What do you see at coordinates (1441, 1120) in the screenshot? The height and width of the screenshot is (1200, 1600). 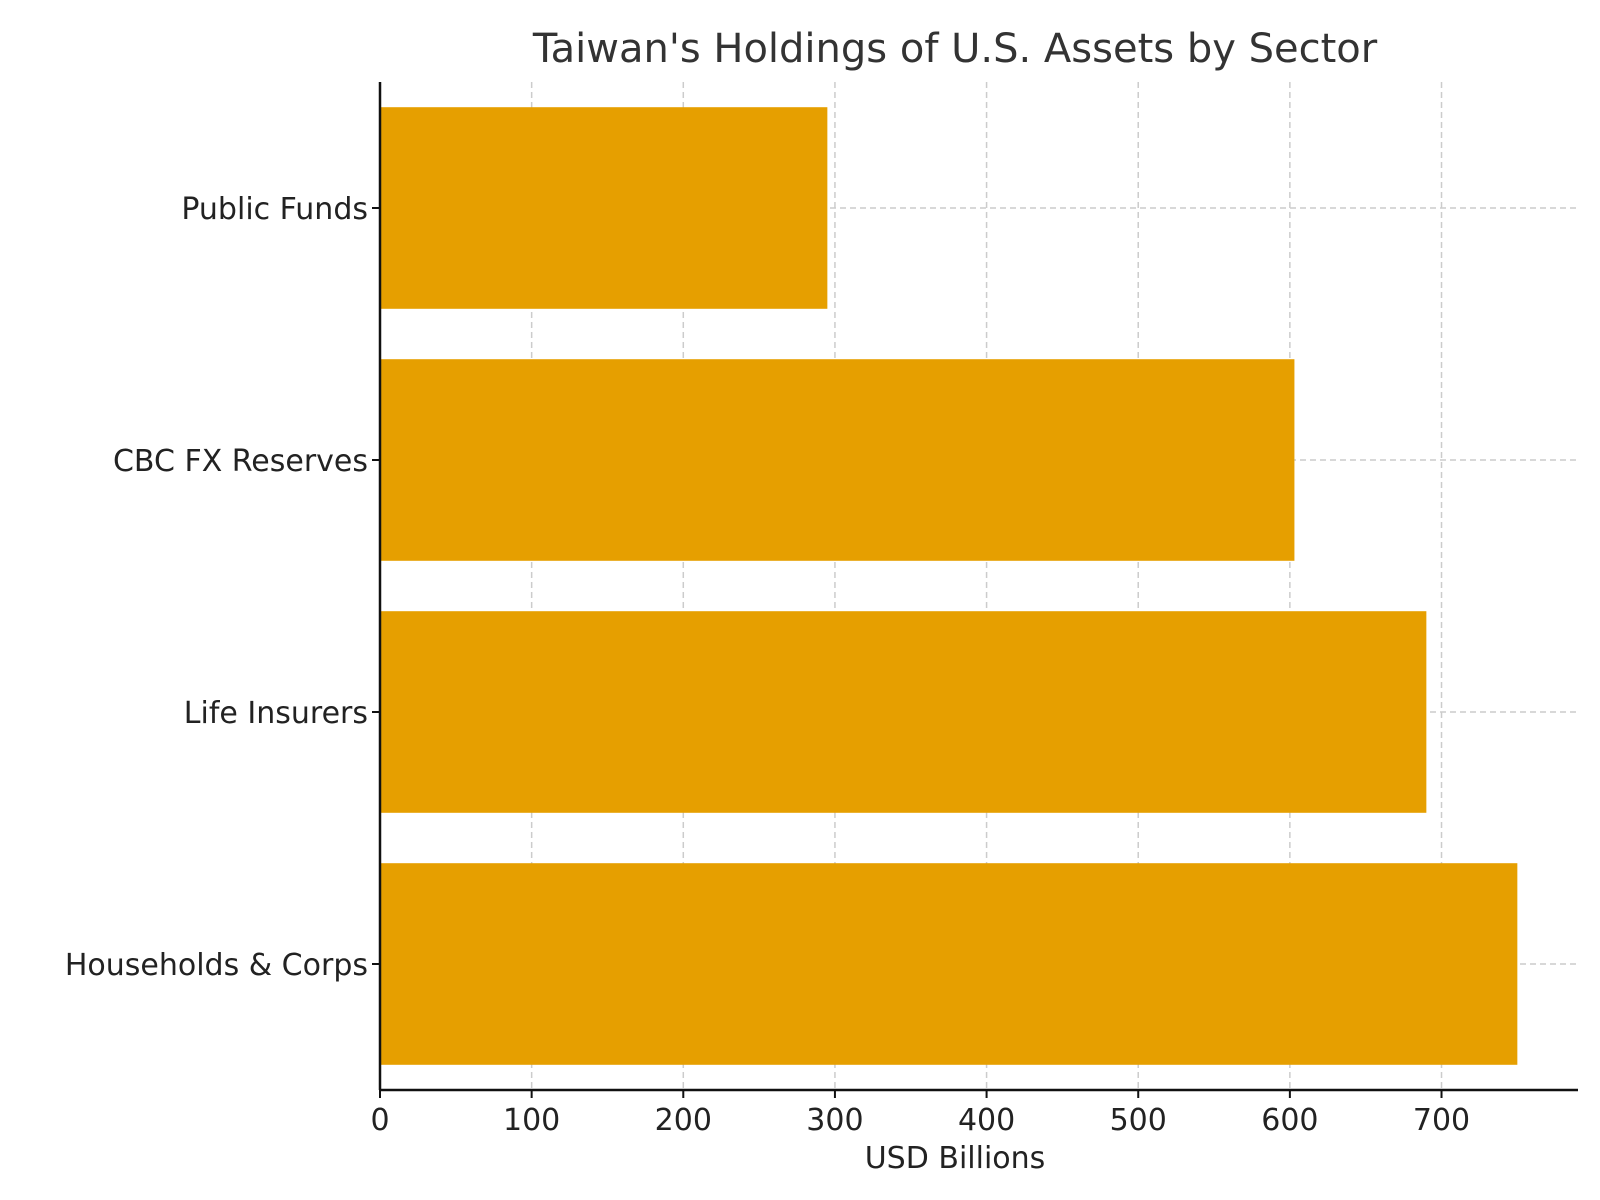 I see `x-tick-label: 700` at bounding box center [1441, 1120].